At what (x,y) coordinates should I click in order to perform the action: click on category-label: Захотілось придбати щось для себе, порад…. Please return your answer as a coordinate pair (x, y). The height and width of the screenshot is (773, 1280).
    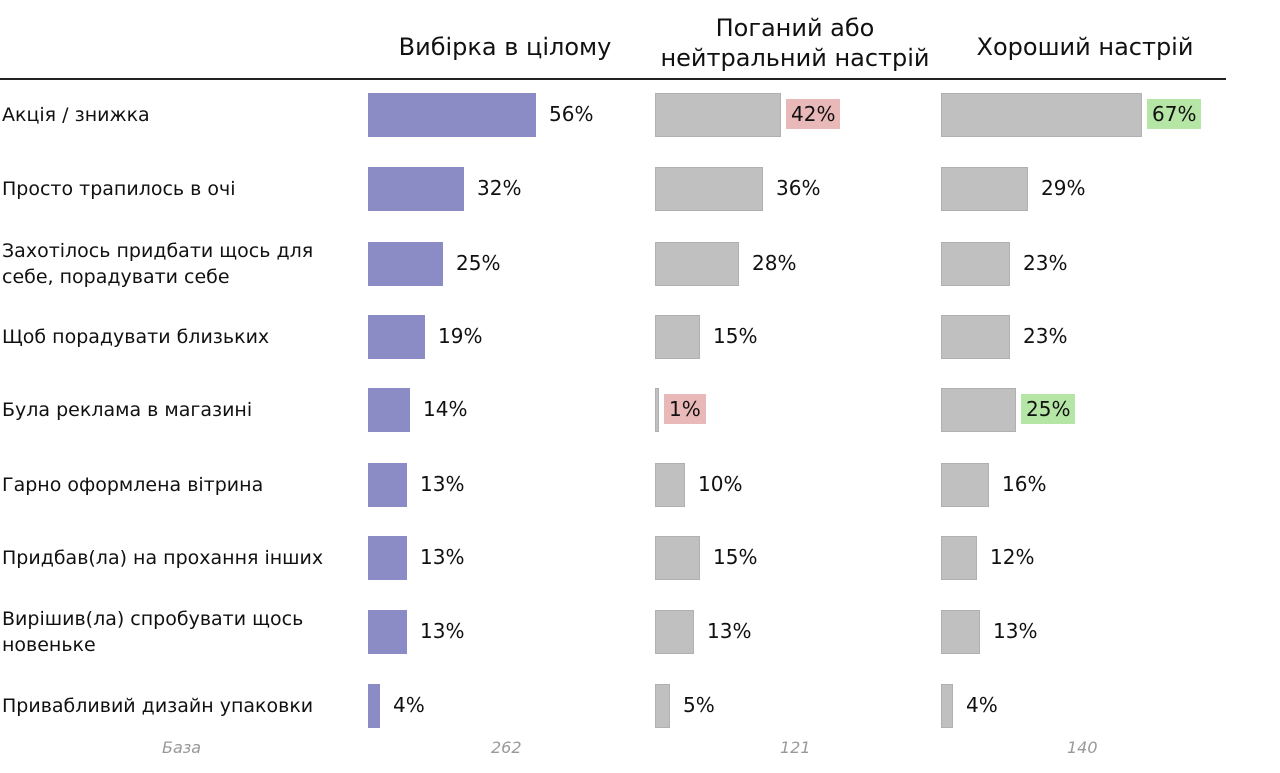
    Looking at the image, I should click on (158, 264).